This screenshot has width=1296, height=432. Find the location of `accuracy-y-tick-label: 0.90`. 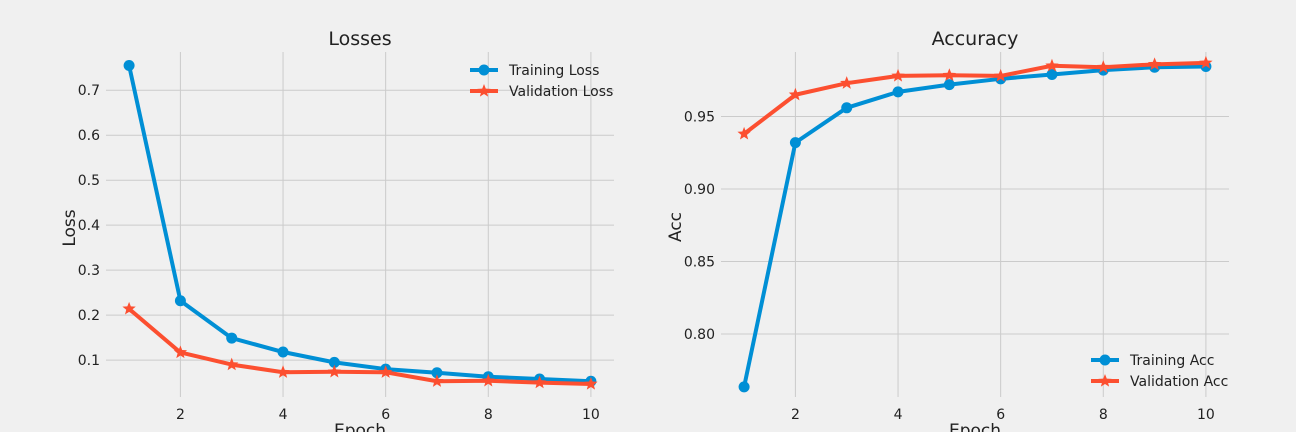

accuracy-y-tick-label: 0.90 is located at coordinates (699, 190).